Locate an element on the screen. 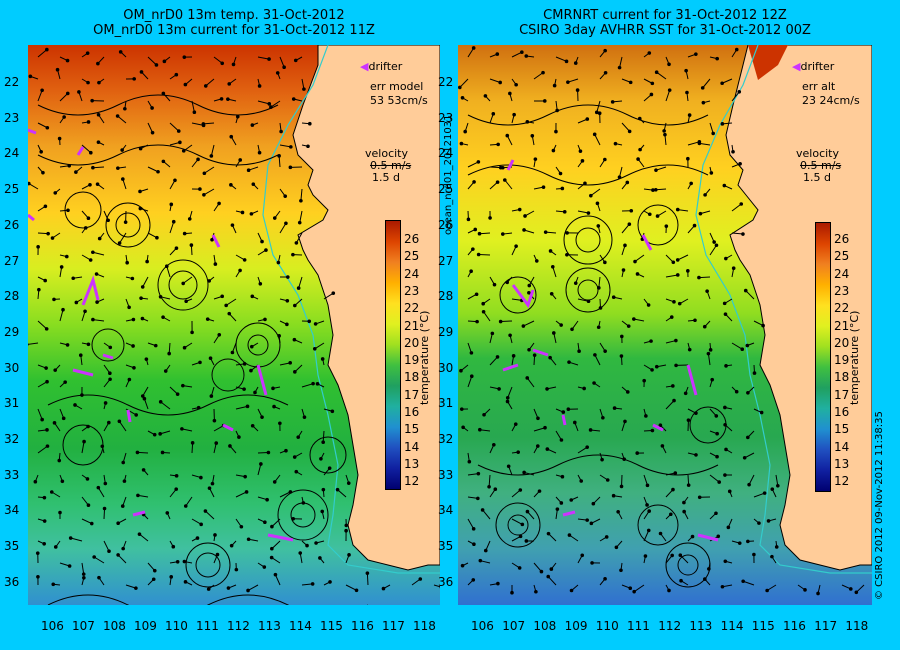 The image size is (900, 650). drifter-legend-label: drifter is located at coordinates (817, 66).